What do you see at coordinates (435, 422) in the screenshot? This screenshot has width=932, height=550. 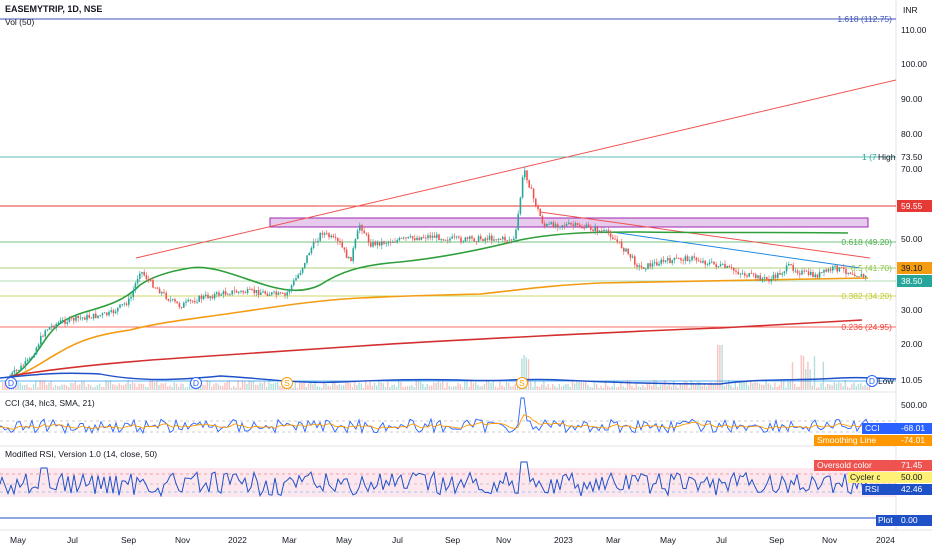 I see `cci-smoothing-line` at bounding box center [435, 422].